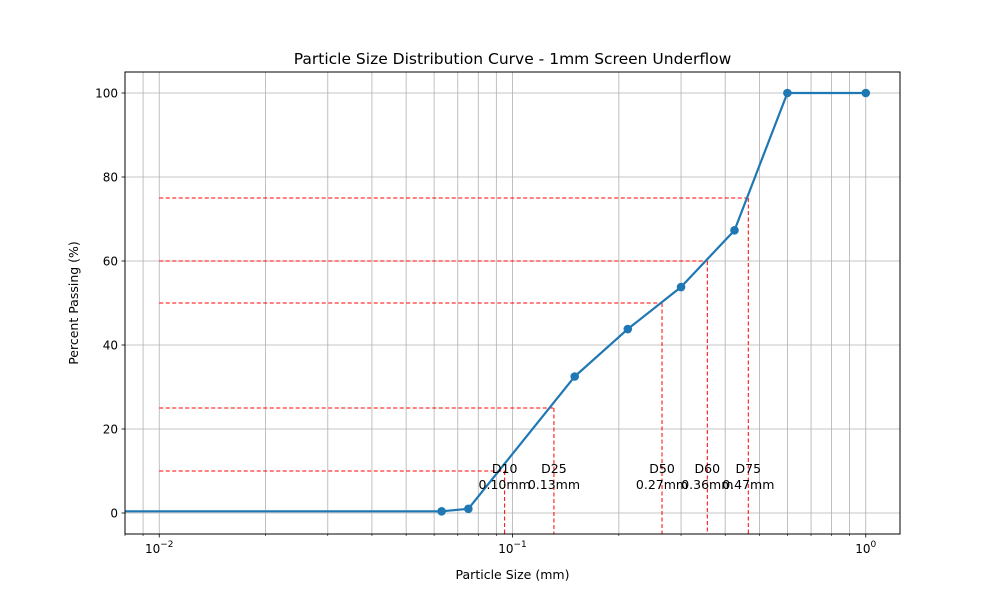  What do you see at coordinates (110, 177) in the screenshot?
I see `y-tick-label: 80` at bounding box center [110, 177].